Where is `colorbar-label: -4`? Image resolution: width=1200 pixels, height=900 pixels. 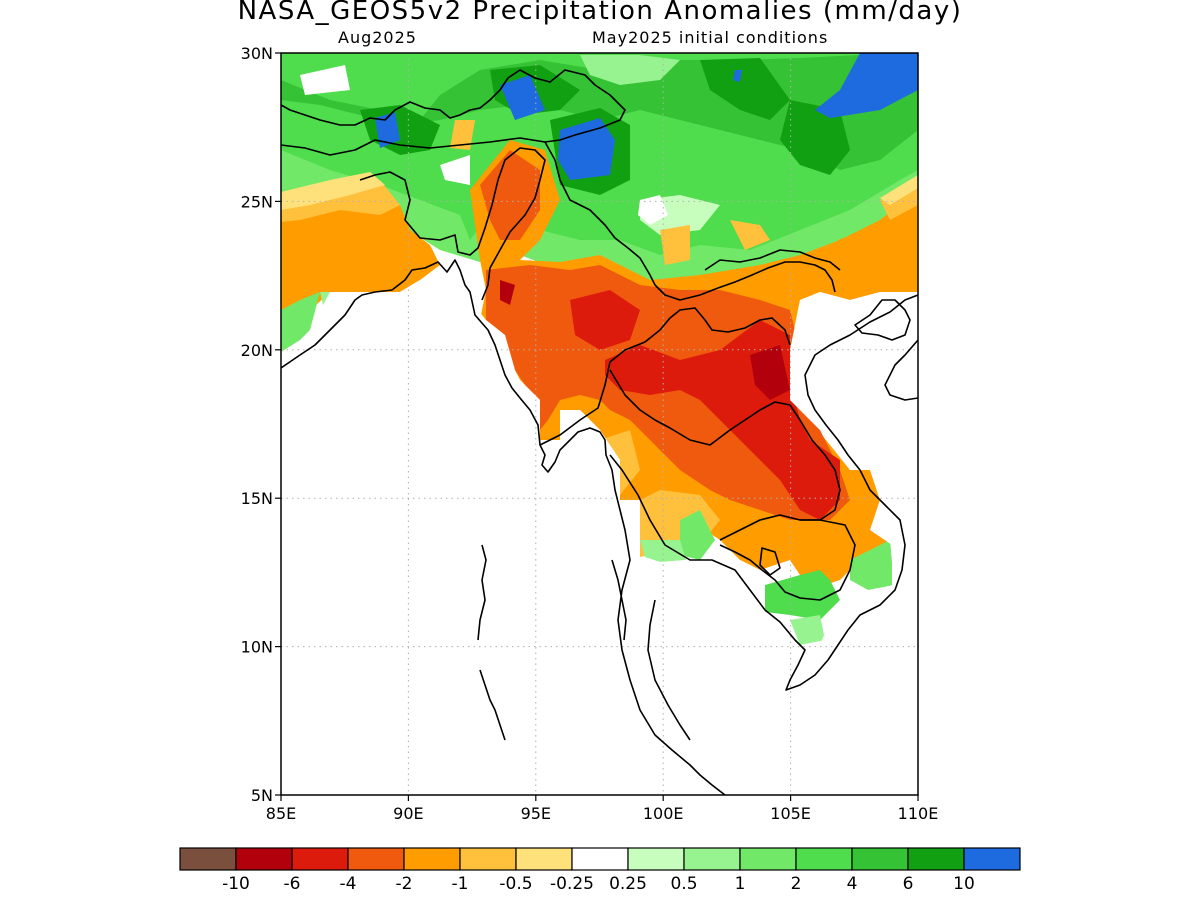 colorbar-label: -4 is located at coordinates (348, 884).